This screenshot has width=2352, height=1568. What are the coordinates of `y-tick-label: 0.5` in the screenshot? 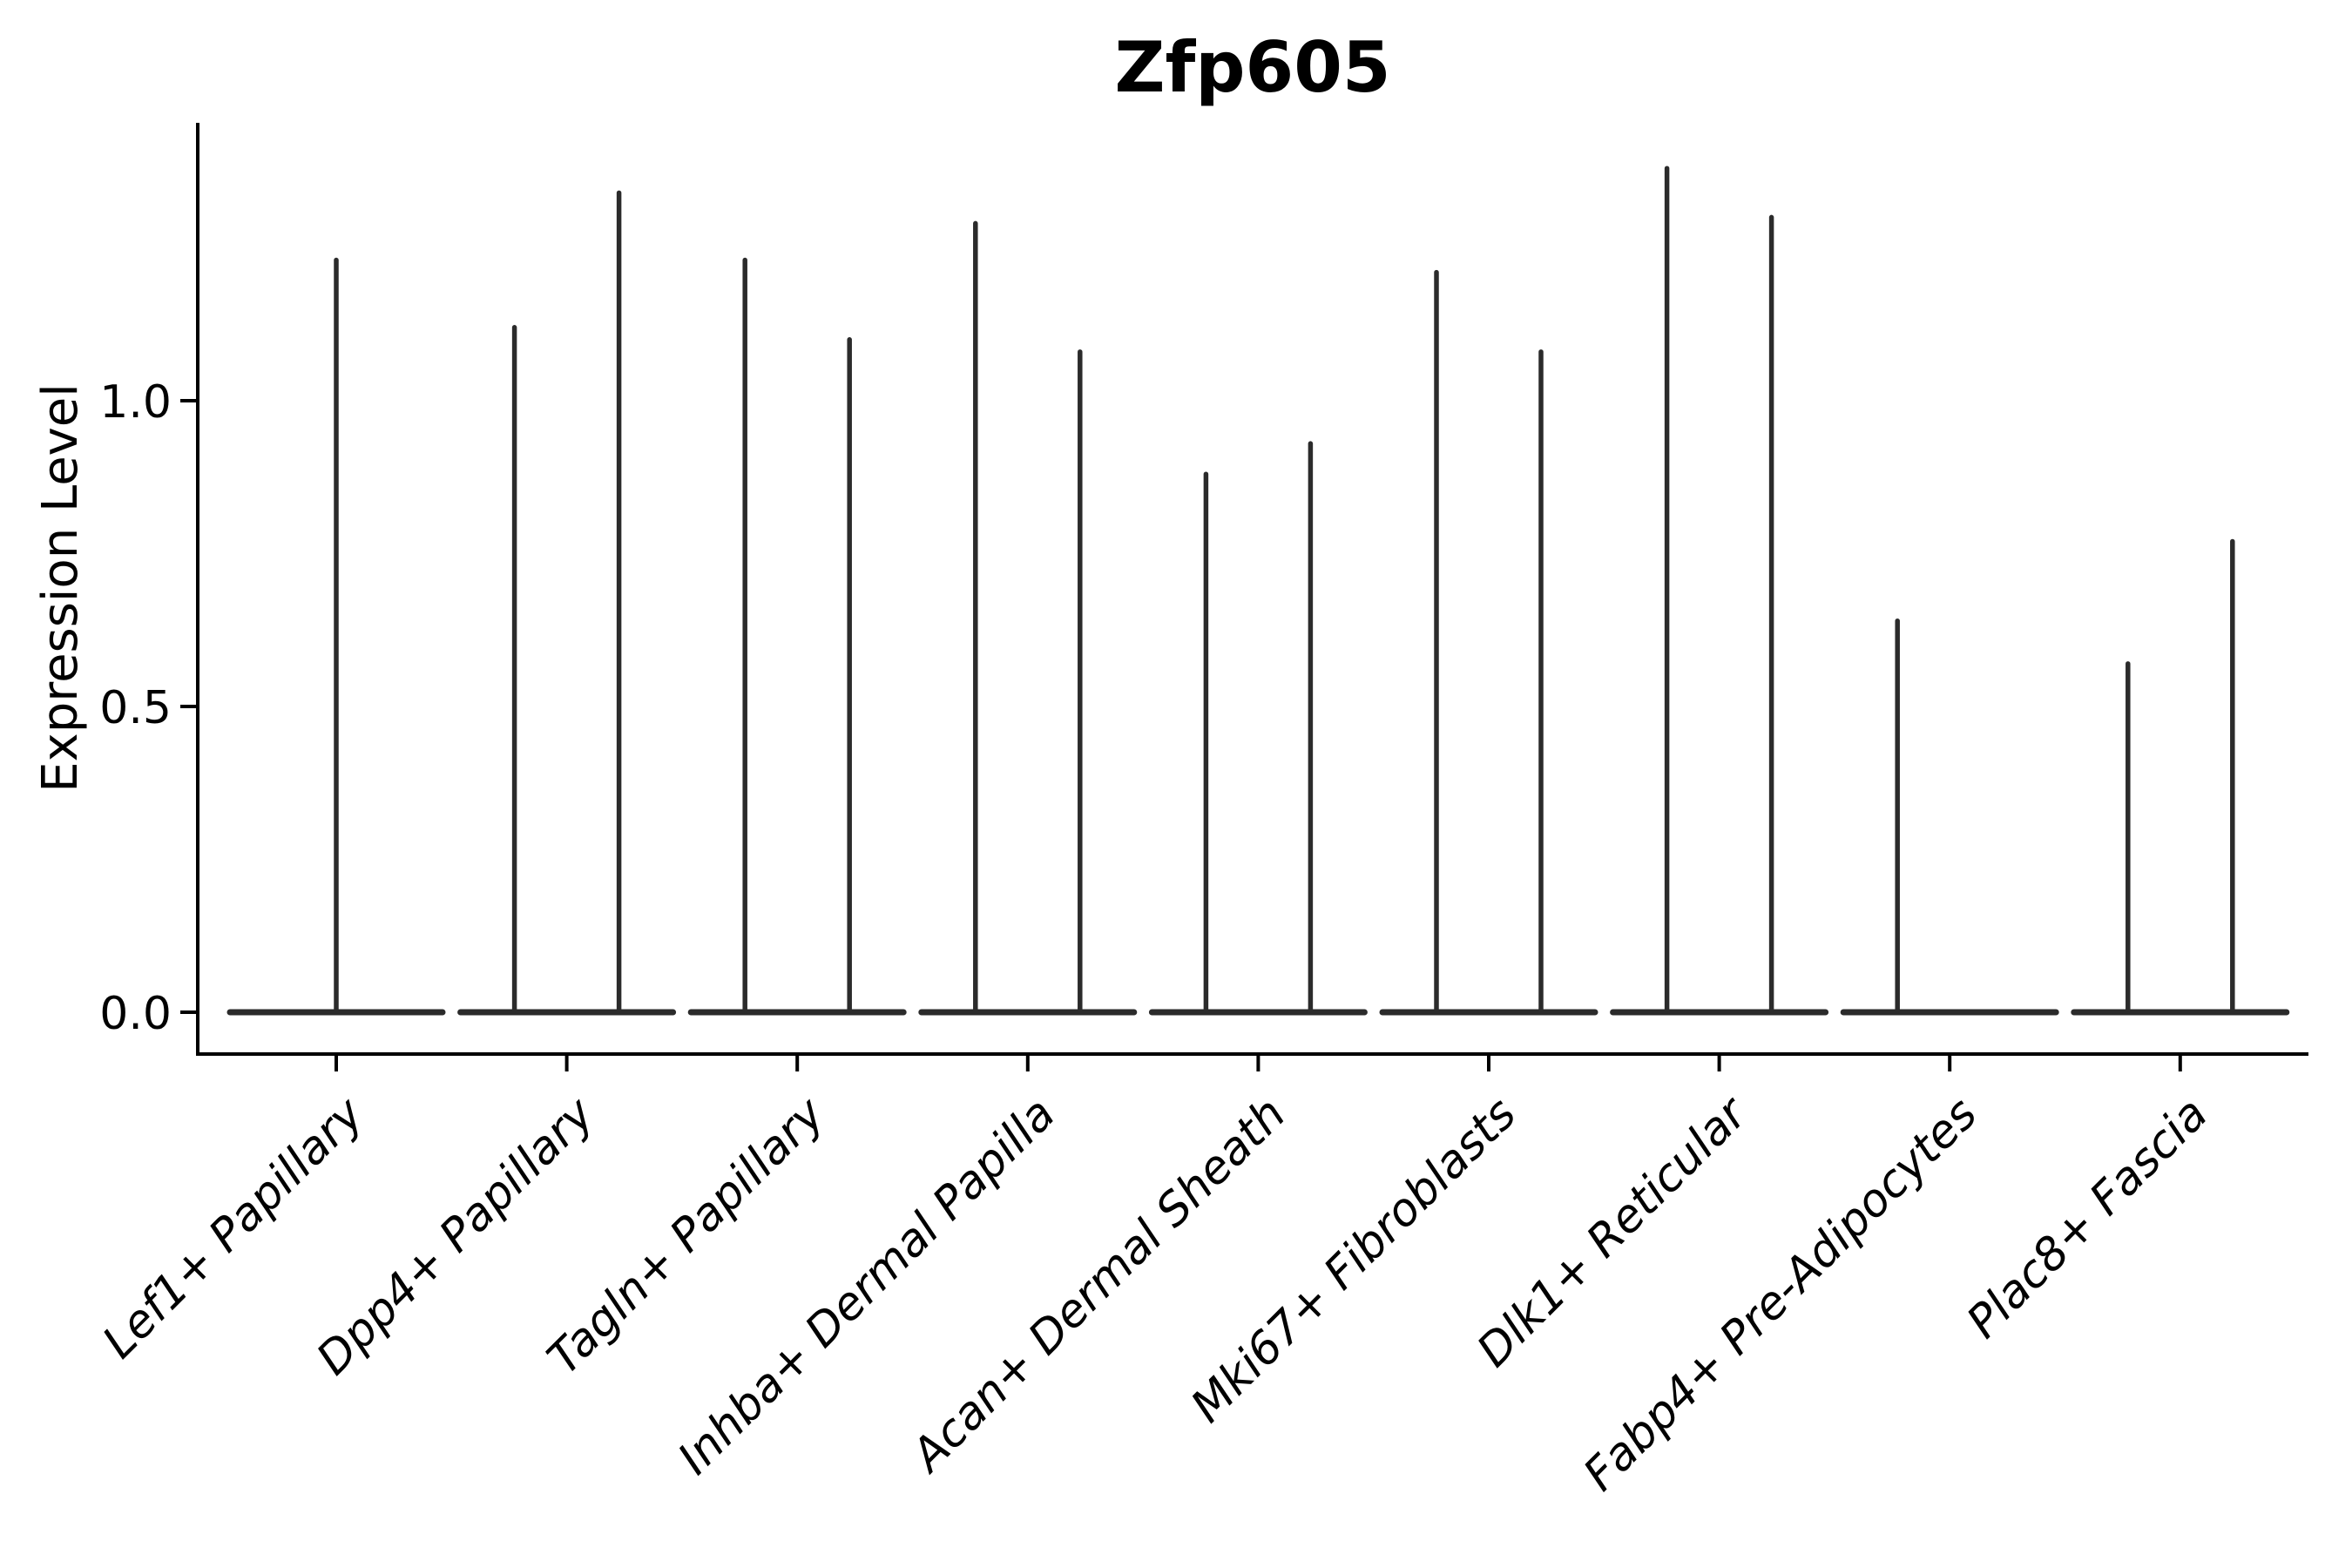 It's located at (135, 708).